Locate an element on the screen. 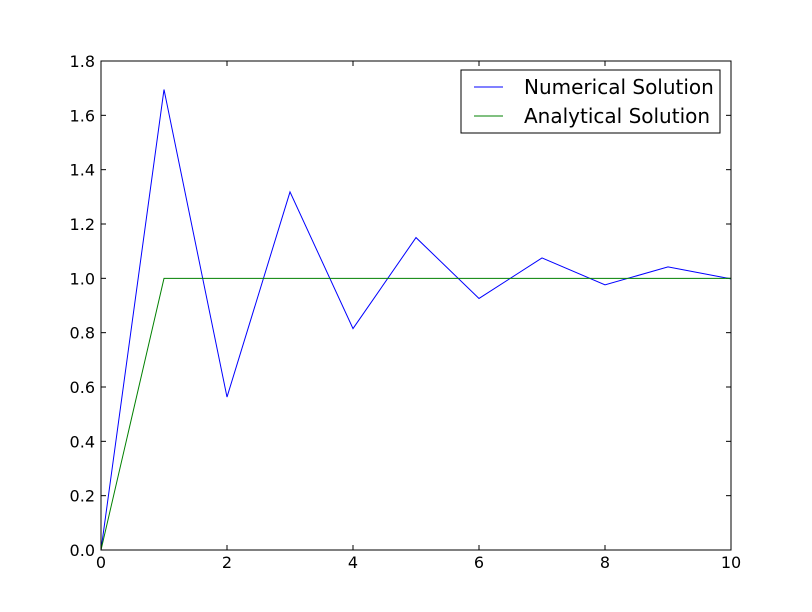 The image size is (812, 612). x-tick-label: 0 is located at coordinates (101, 562).